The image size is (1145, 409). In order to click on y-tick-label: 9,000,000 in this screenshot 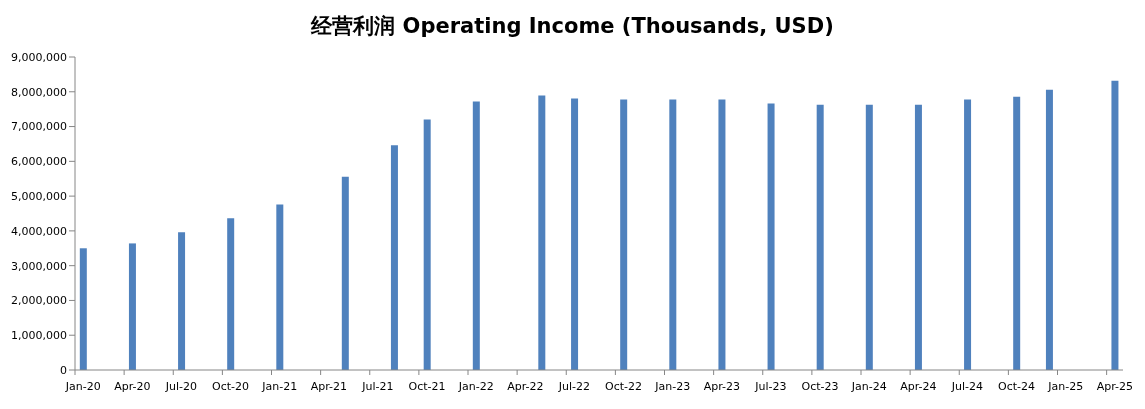, I will do `click(39, 57)`.